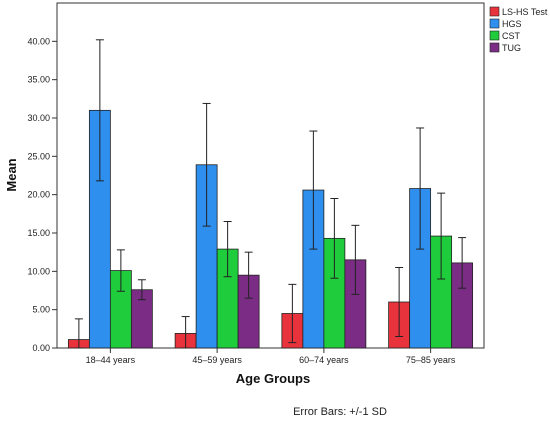  I want to click on y-tick-label: 25.00, so click(38, 156).